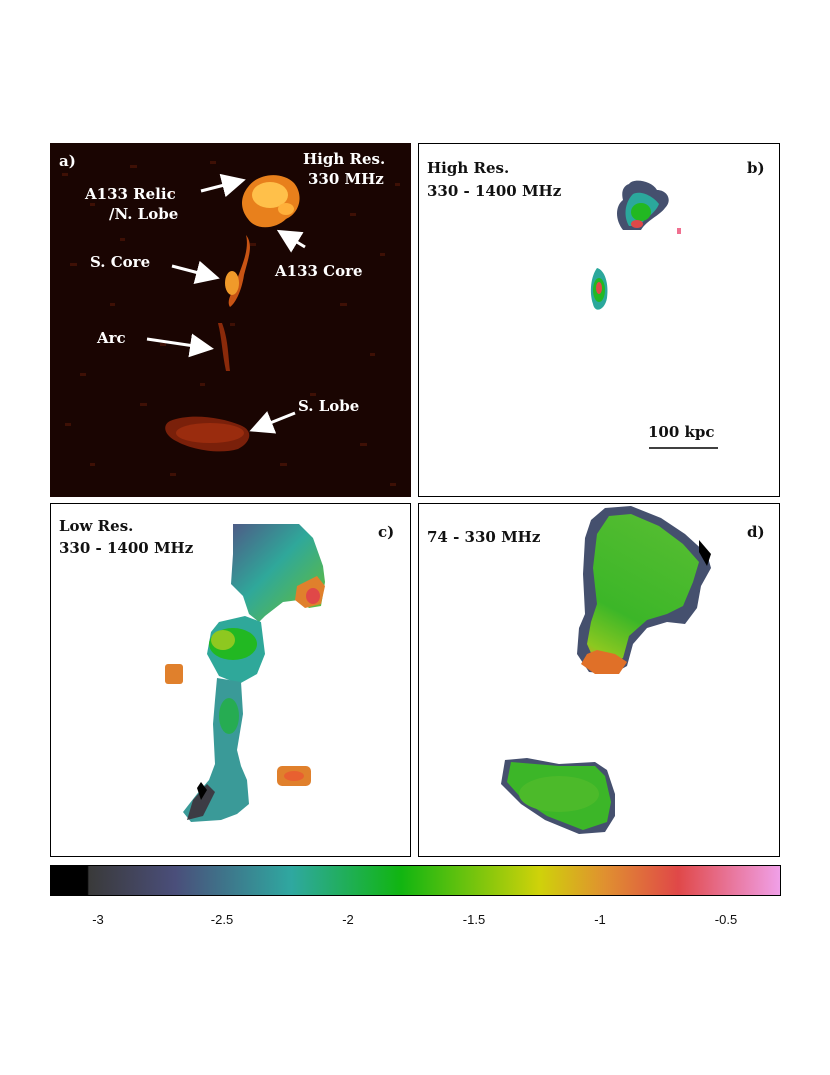 Image resolution: width=830 pixels, height=1075 pixels. I want to click on arrow-s-core, so click(195, 272).